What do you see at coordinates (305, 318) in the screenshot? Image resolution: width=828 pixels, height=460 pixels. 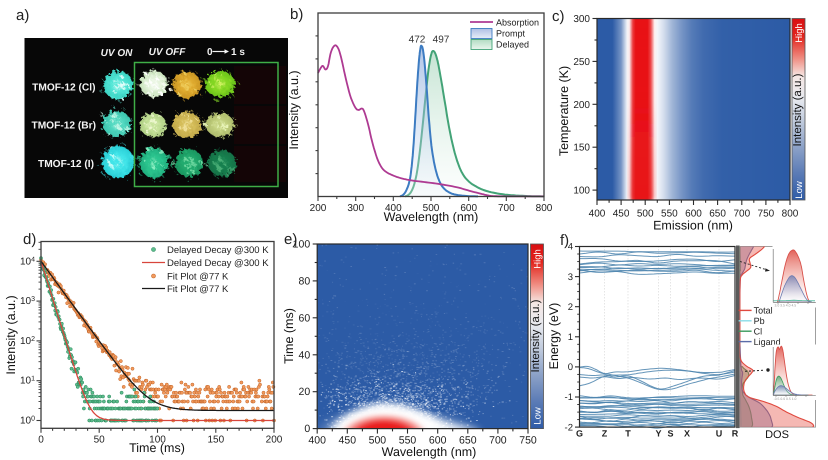 I see `svg-text: 60` at bounding box center [305, 318].